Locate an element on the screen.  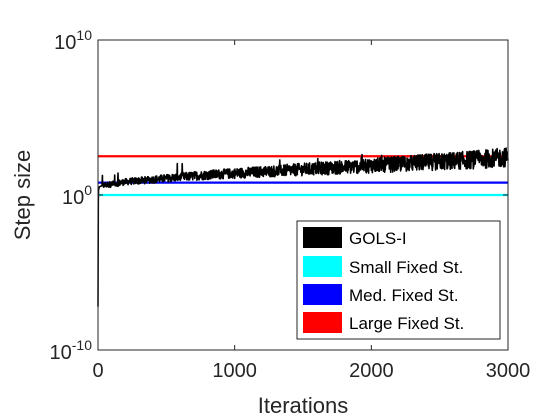
y-tick-label: 1010 is located at coordinates (73, 40).